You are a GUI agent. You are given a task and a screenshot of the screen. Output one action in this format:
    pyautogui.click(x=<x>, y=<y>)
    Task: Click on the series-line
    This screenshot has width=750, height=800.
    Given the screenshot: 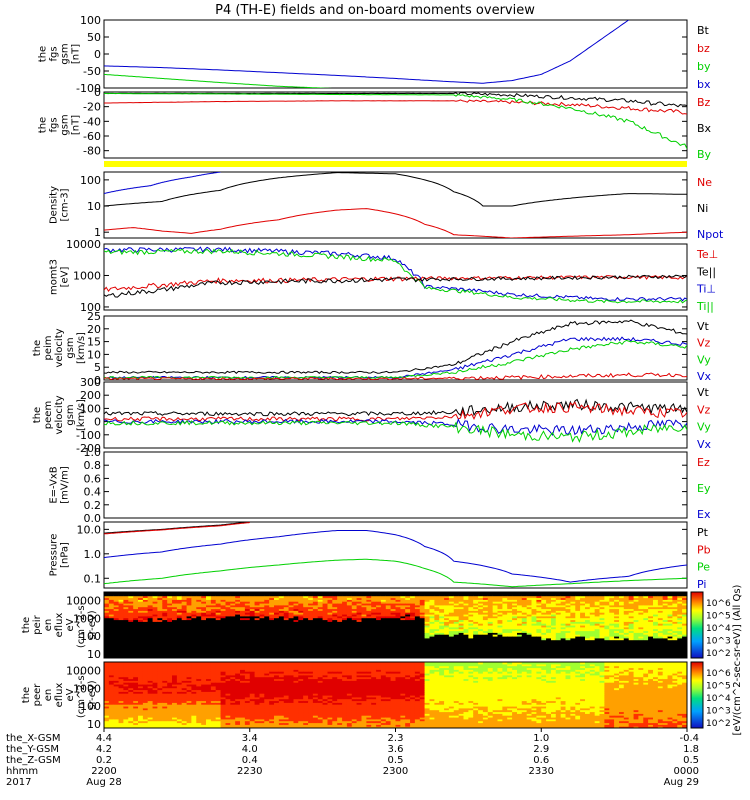 What is the action you would take?
    pyautogui.click(x=395, y=189)
    